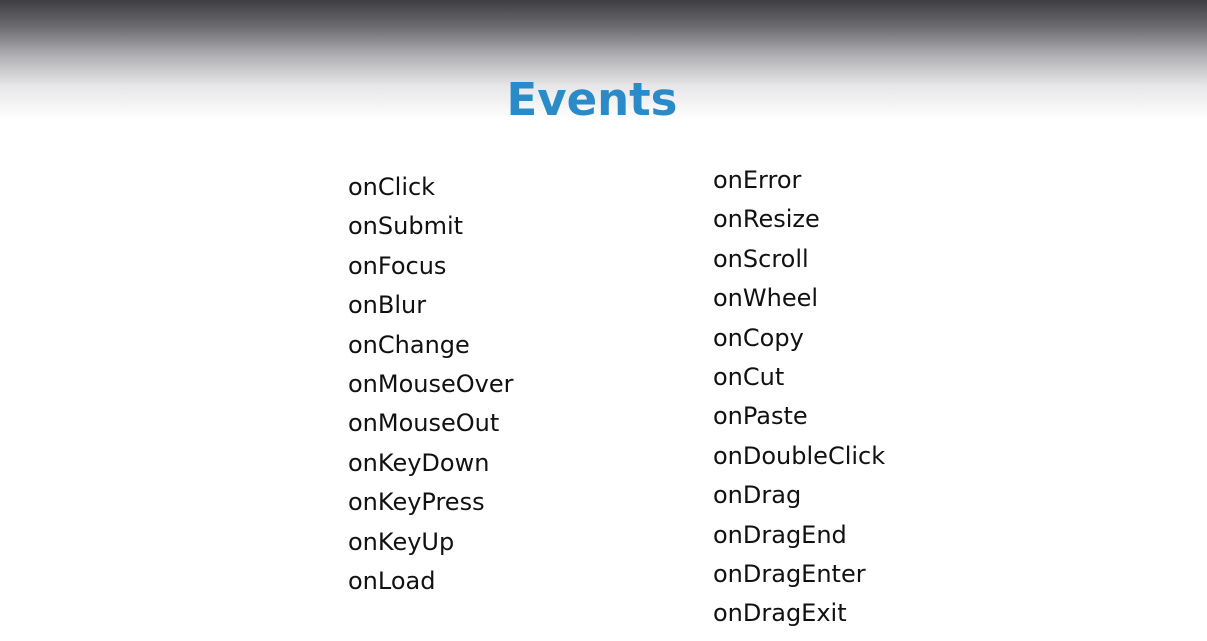 Image resolution: width=1207 pixels, height=641 pixels. What do you see at coordinates (799, 455) in the screenshot?
I see `event-item: onDoubleClick` at bounding box center [799, 455].